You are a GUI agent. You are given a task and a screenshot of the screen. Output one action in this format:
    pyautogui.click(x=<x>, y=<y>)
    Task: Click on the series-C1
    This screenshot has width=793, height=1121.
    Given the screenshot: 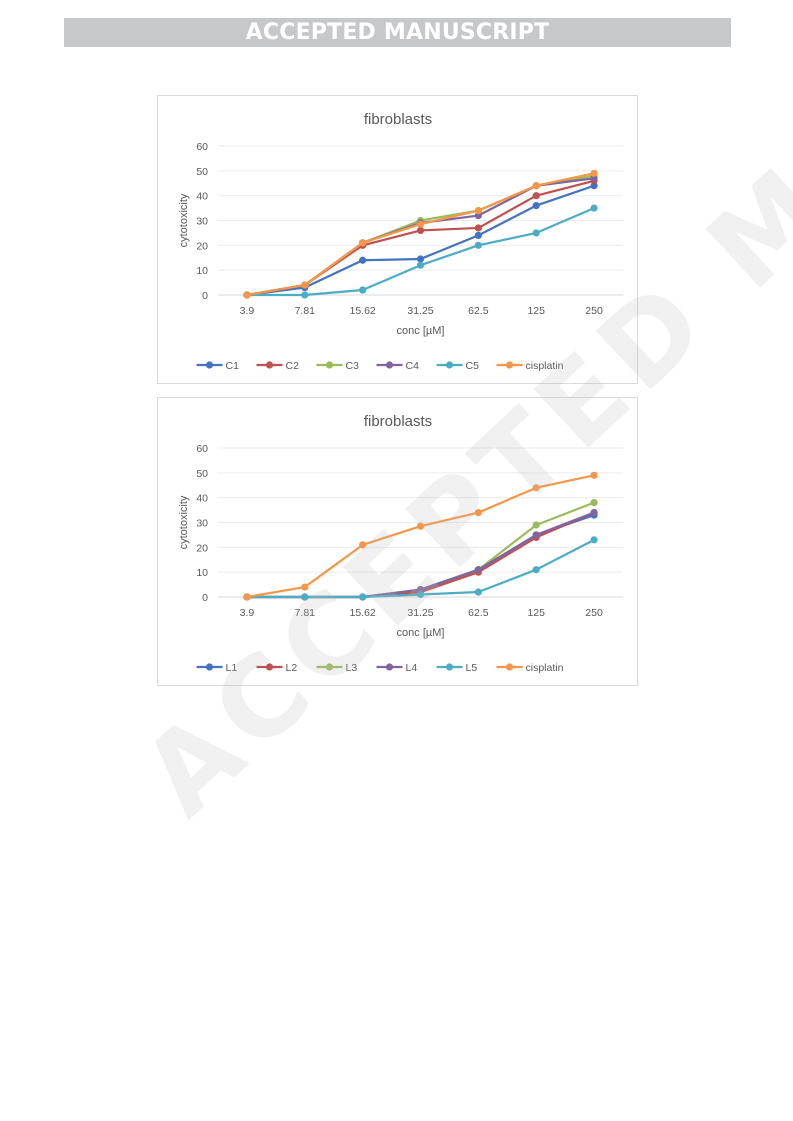 What is the action you would take?
    pyautogui.click(x=420, y=240)
    